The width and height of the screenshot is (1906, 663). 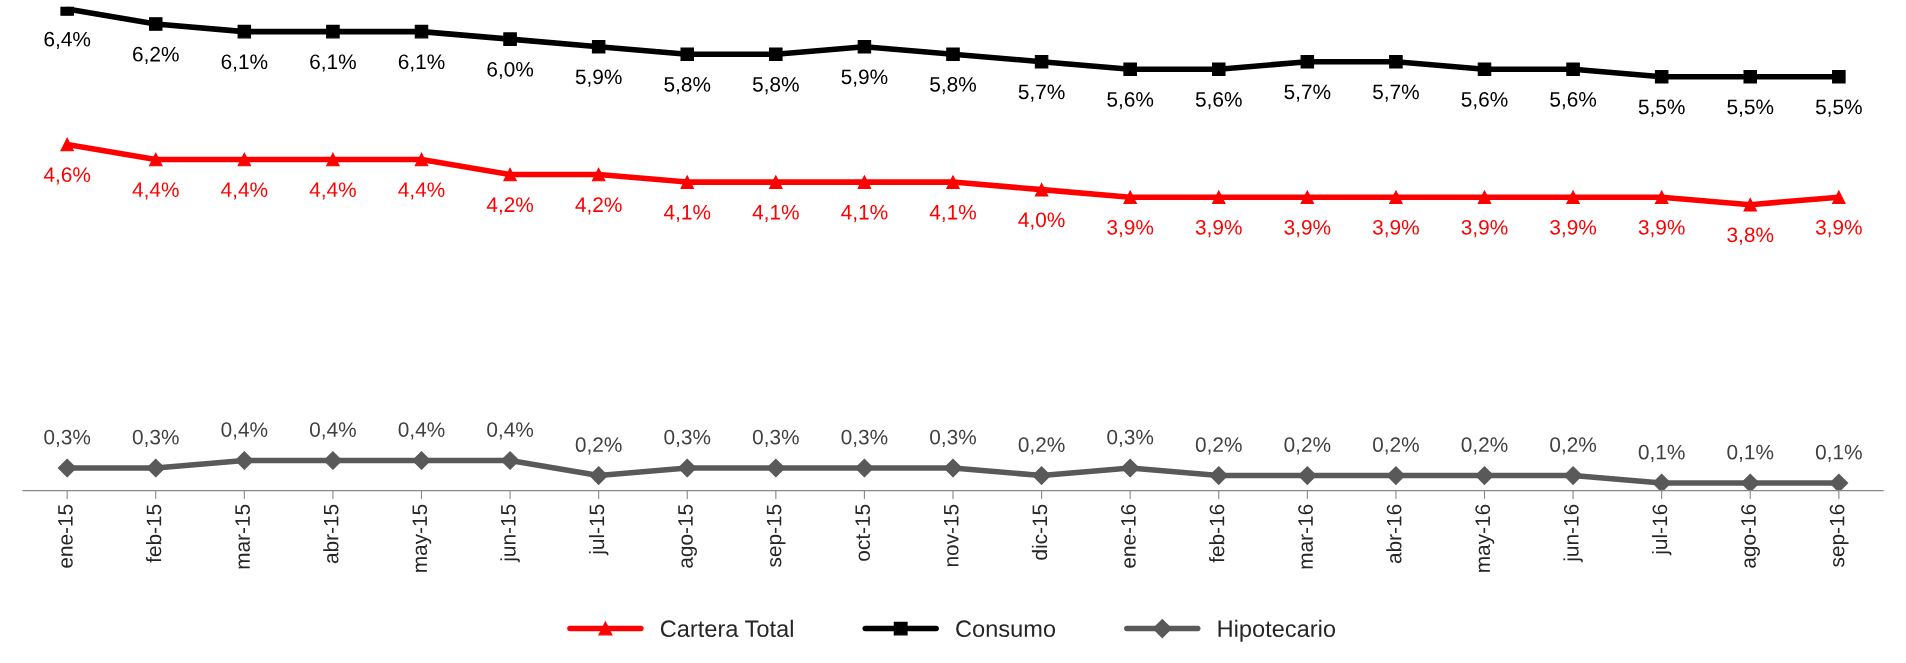 What do you see at coordinates (1041, 221) in the screenshot?
I see `data-label: 4,0%` at bounding box center [1041, 221].